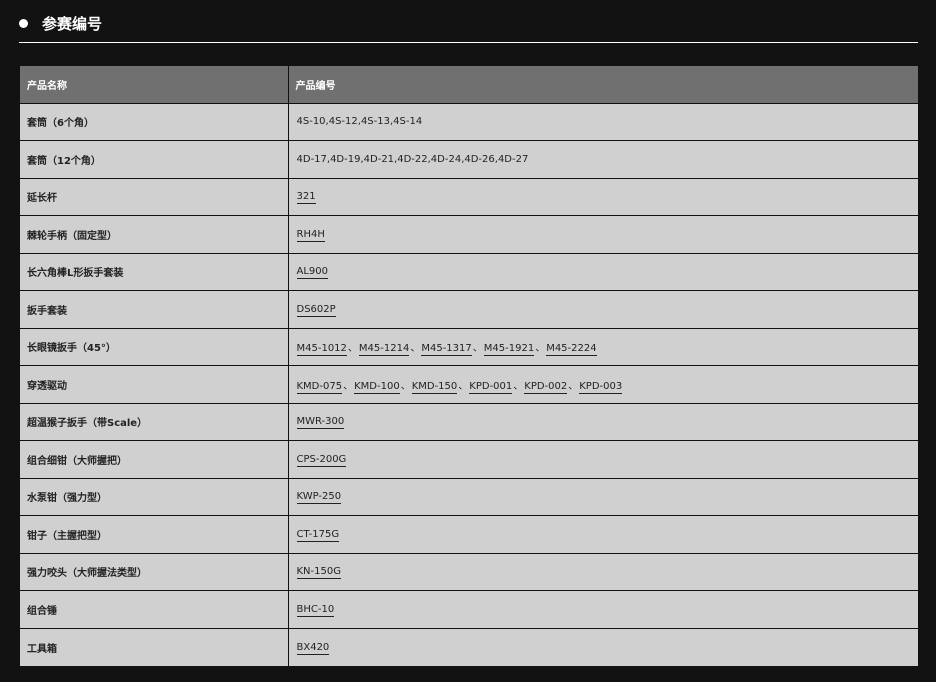 The height and width of the screenshot is (682, 936). What do you see at coordinates (315, 610) in the screenshot?
I see `product-code-link: BHC-10` at bounding box center [315, 610].